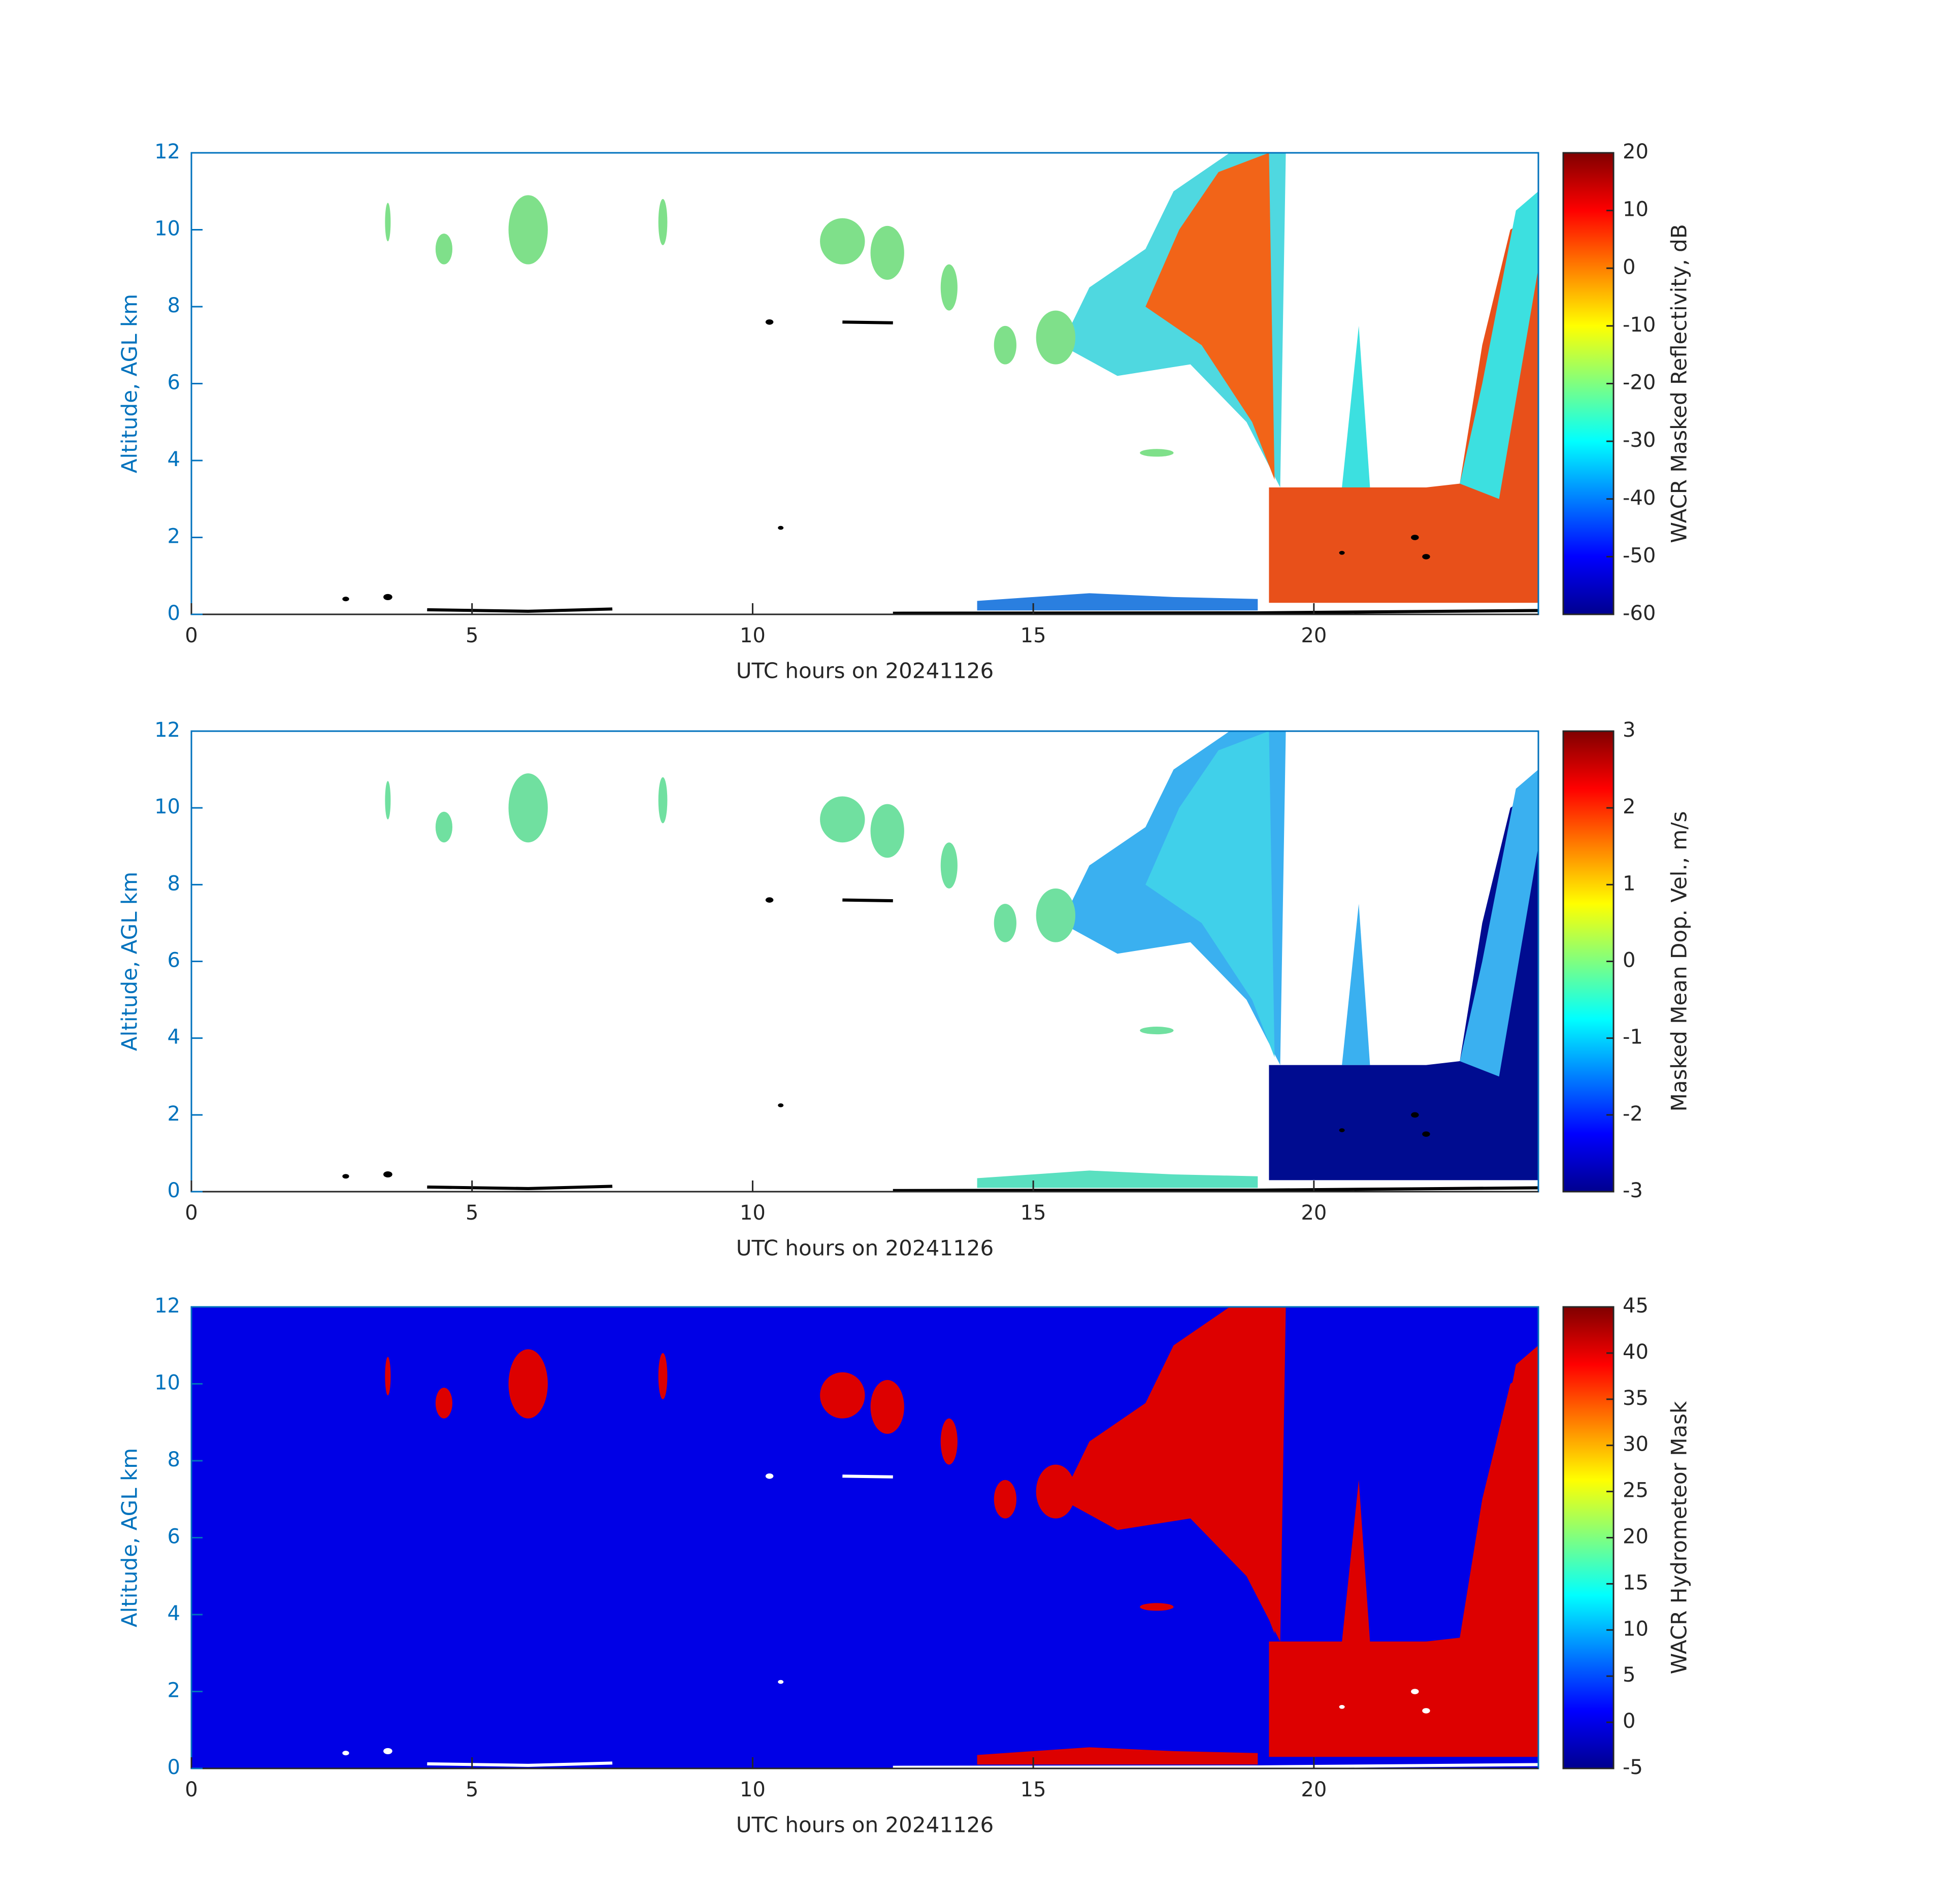 This screenshot has height=1904, width=1942. Describe the element at coordinates (1639, 441) in the screenshot. I see `colorbar-tick-label: -30` at that location.